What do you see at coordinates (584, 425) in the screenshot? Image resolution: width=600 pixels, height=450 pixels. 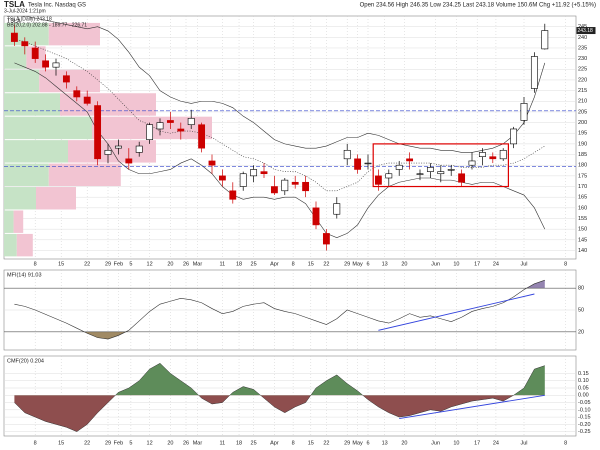 I see `y-tick-label: -0.20` at bounding box center [584, 425].